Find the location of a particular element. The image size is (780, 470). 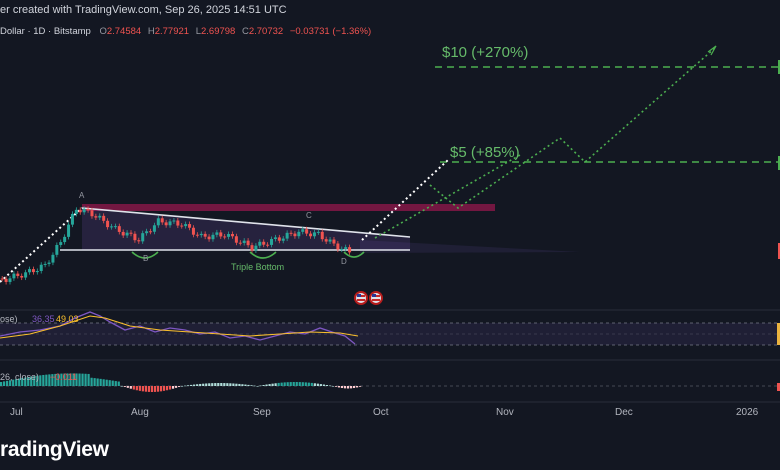

price-axis-marker is located at coordinates (779, 251).